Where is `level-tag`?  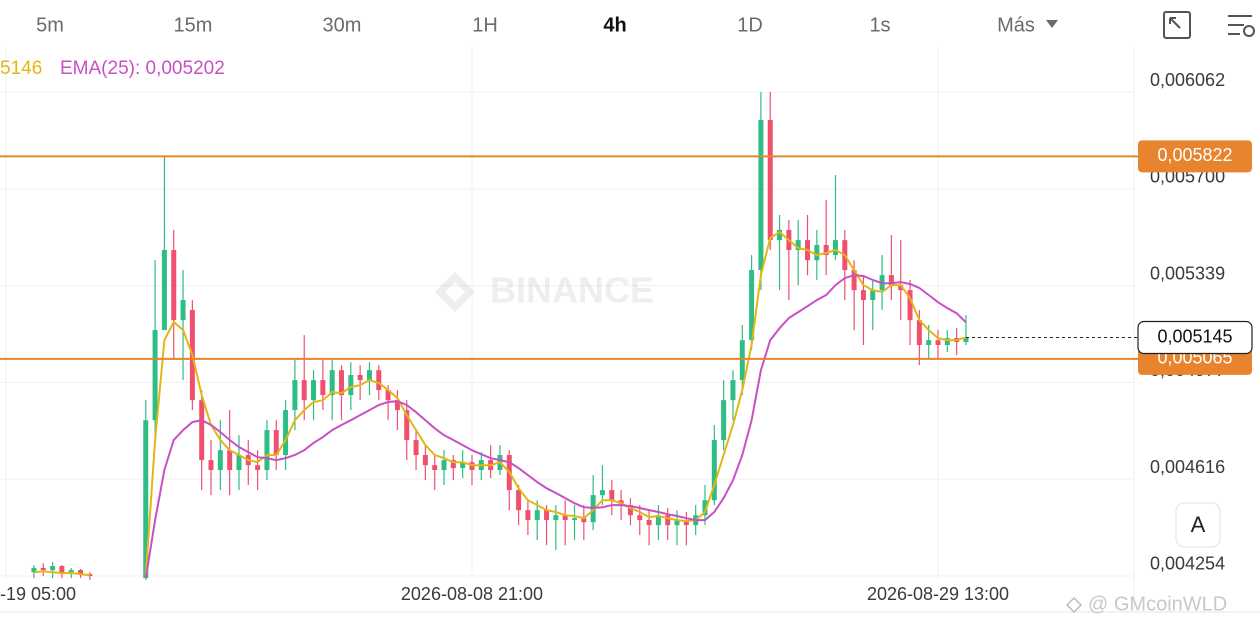
level-tag is located at coordinates (1195, 156).